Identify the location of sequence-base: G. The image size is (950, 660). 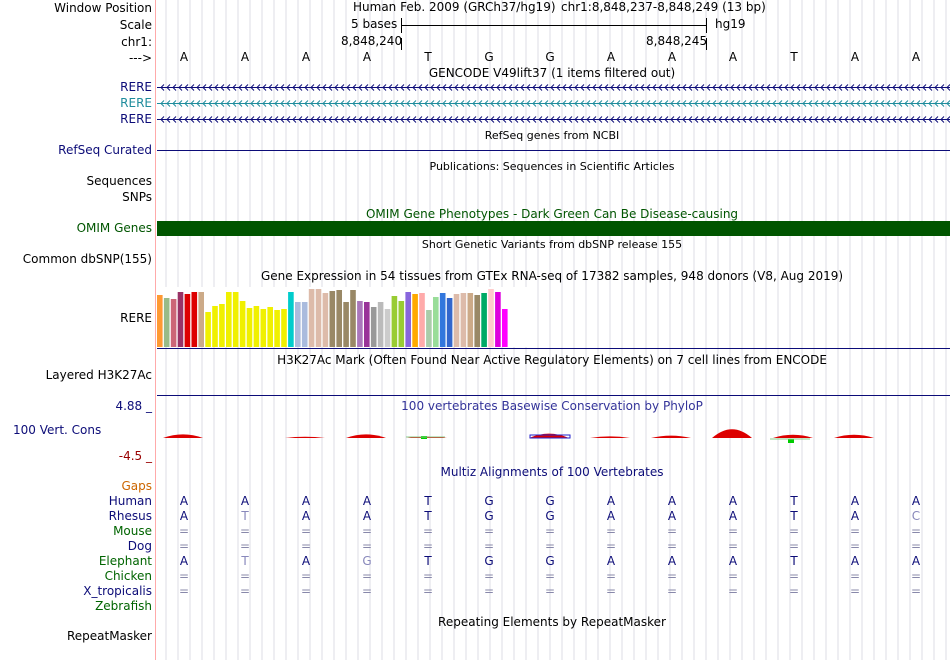
(550, 57).